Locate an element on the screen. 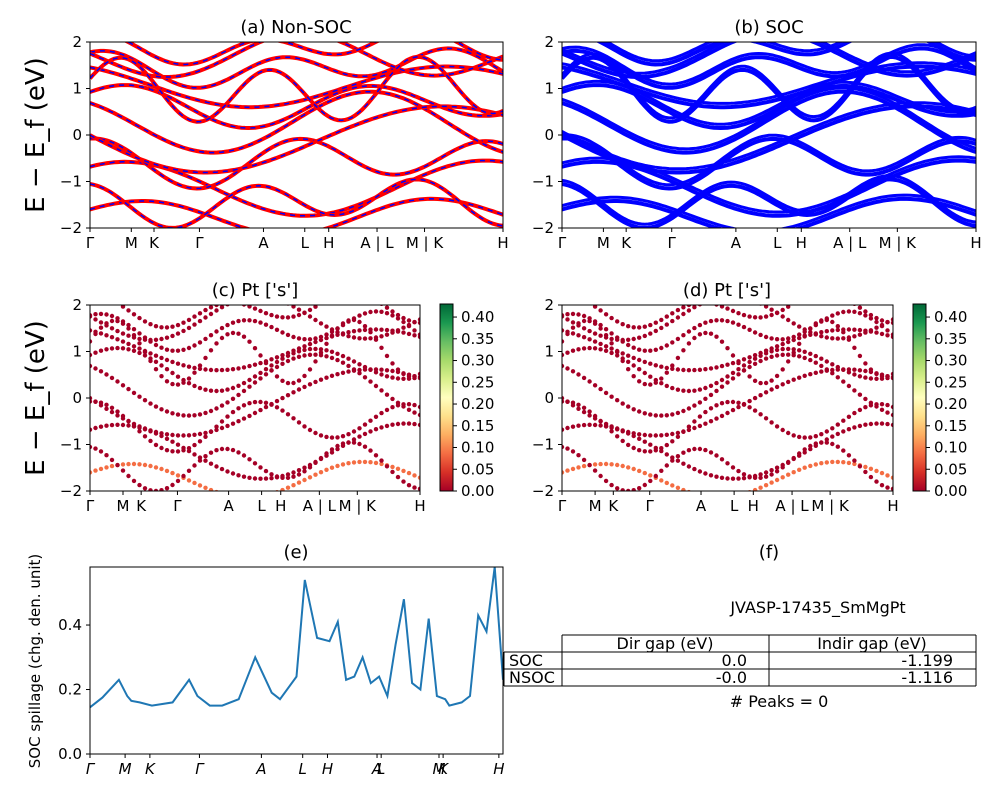 The height and width of the screenshot is (800, 1000). colorbar-tick-label: 0.20 is located at coordinates (477, 404).